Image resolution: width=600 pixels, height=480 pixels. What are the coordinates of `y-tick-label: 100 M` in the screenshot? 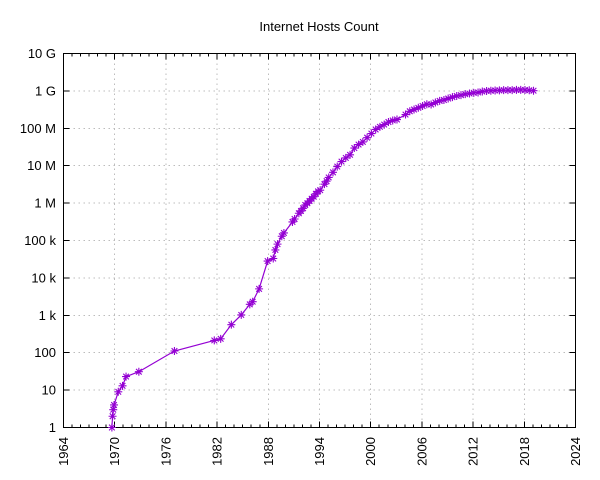 It's located at (38, 128).